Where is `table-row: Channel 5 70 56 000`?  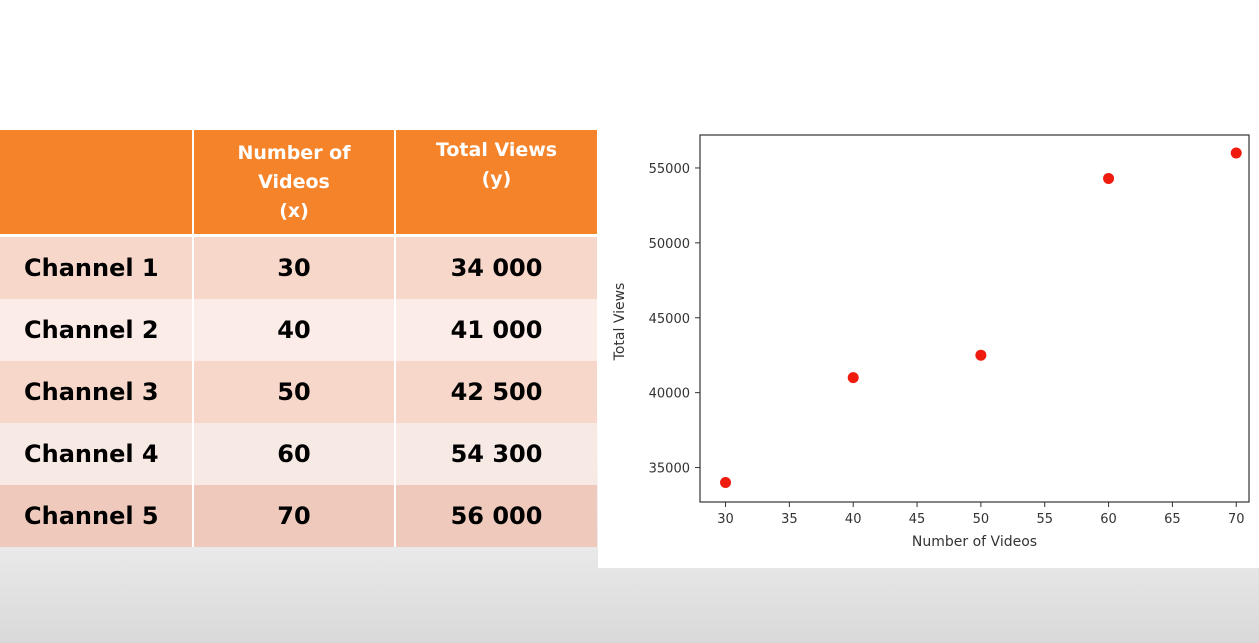 table-row: Channel 5 70 56 000 is located at coordinates (298, 516).